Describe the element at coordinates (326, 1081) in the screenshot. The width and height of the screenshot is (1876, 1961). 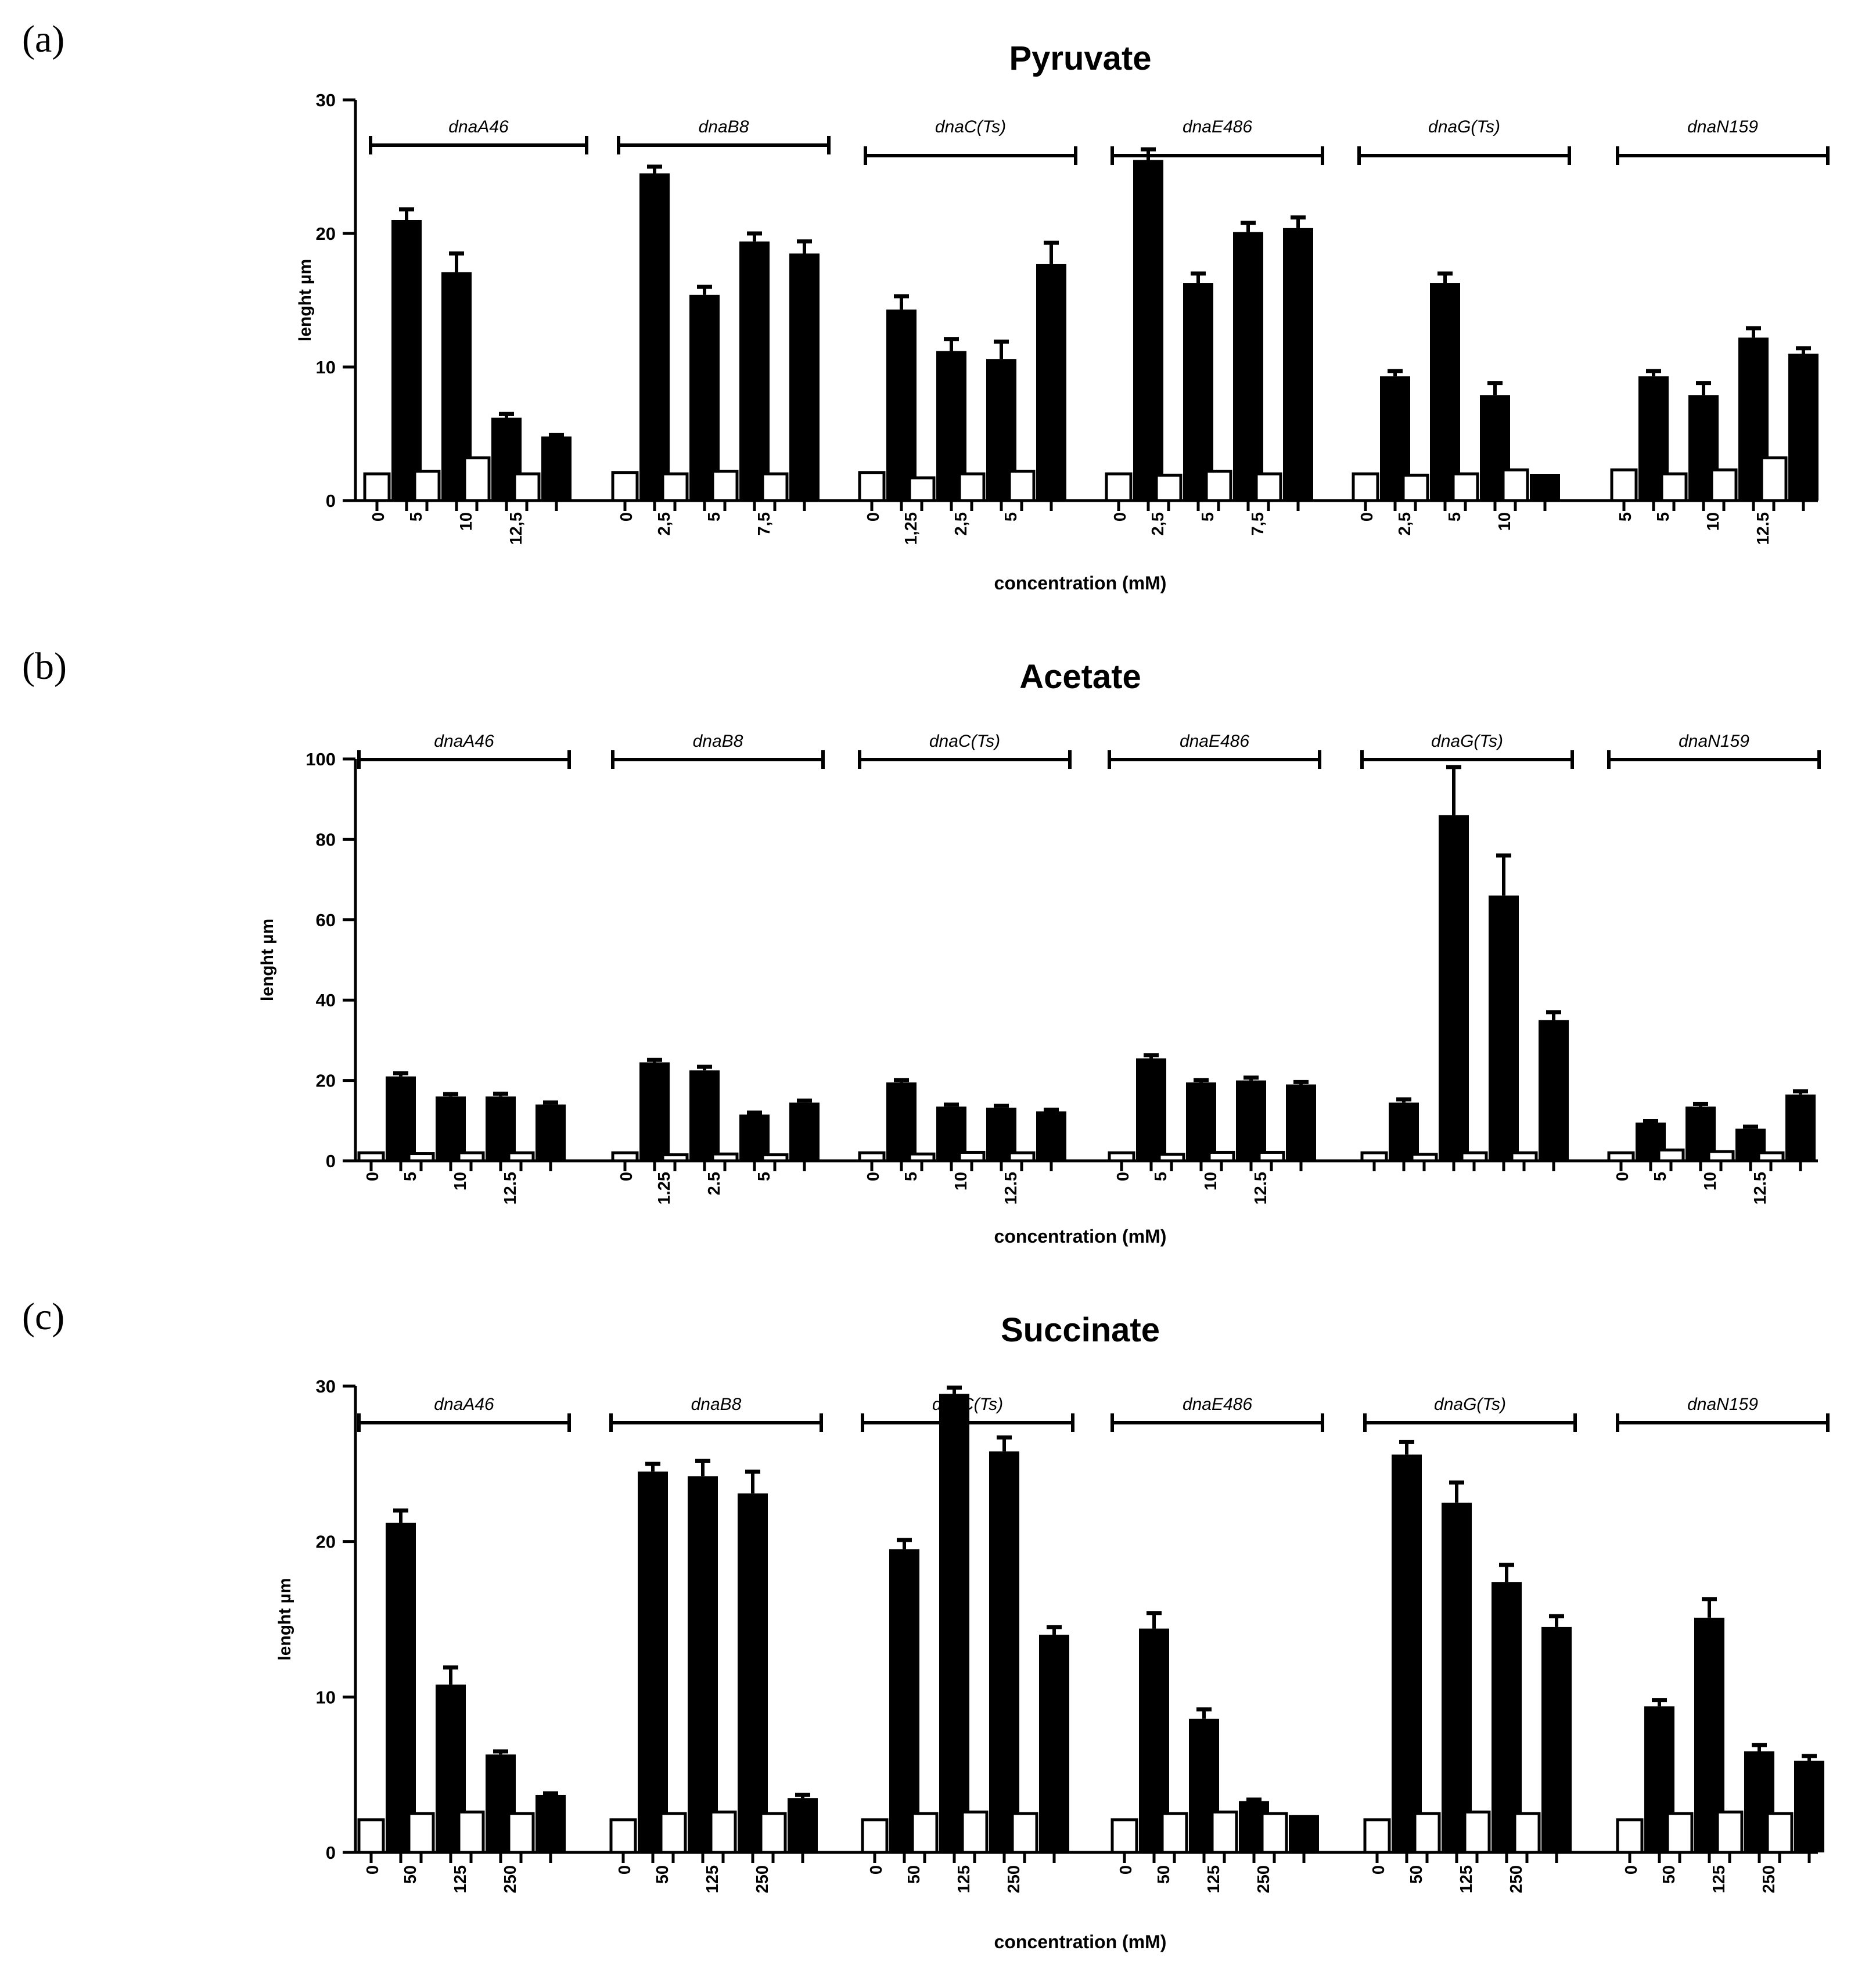
I see `y-tick-label: 20` at that location.